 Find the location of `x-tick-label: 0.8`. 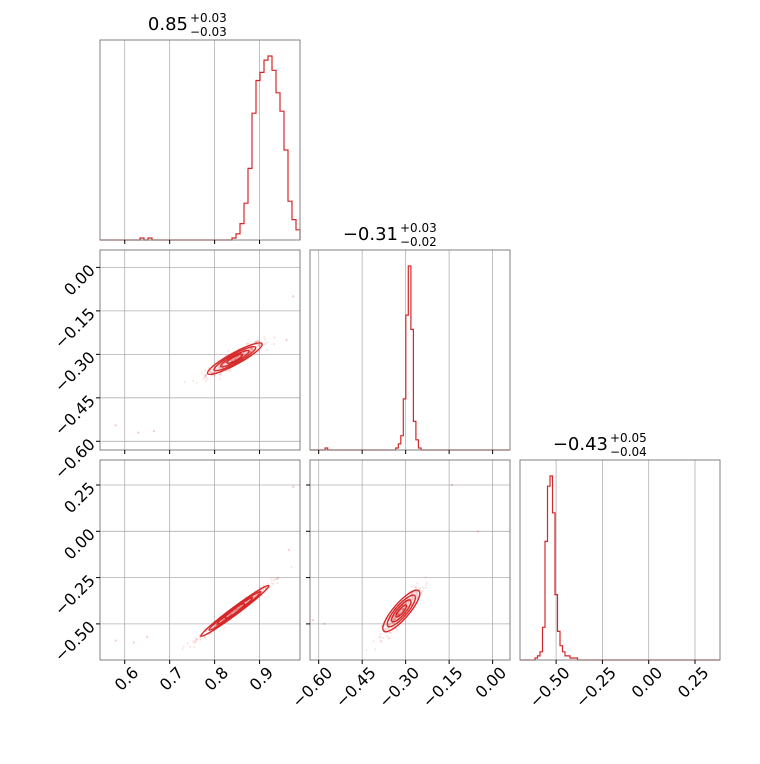

x-tick-label: 0.8 is located at coordinates (216, 678).